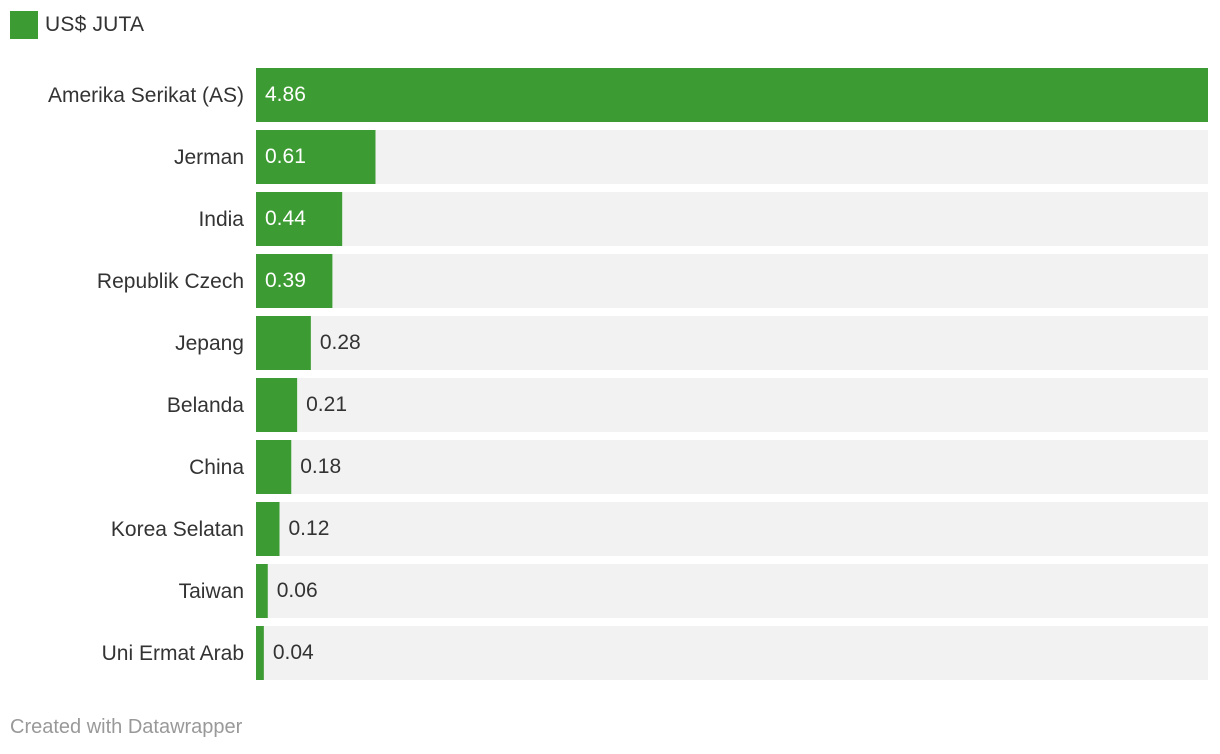 The height and width of the screenshot is (754, 1220). Describe the element at coordinates (170, 281) in the screenshot. I see `category-label: Republik Czech` at that location.